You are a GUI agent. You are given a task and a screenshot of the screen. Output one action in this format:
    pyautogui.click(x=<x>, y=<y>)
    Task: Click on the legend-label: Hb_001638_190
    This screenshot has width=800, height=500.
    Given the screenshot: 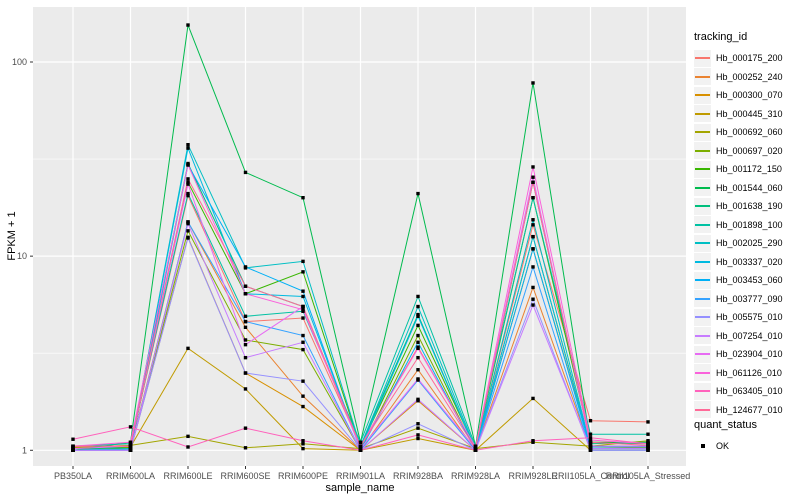 What is the action you would take?
    pyautogui.click(x=749, y=206)
    